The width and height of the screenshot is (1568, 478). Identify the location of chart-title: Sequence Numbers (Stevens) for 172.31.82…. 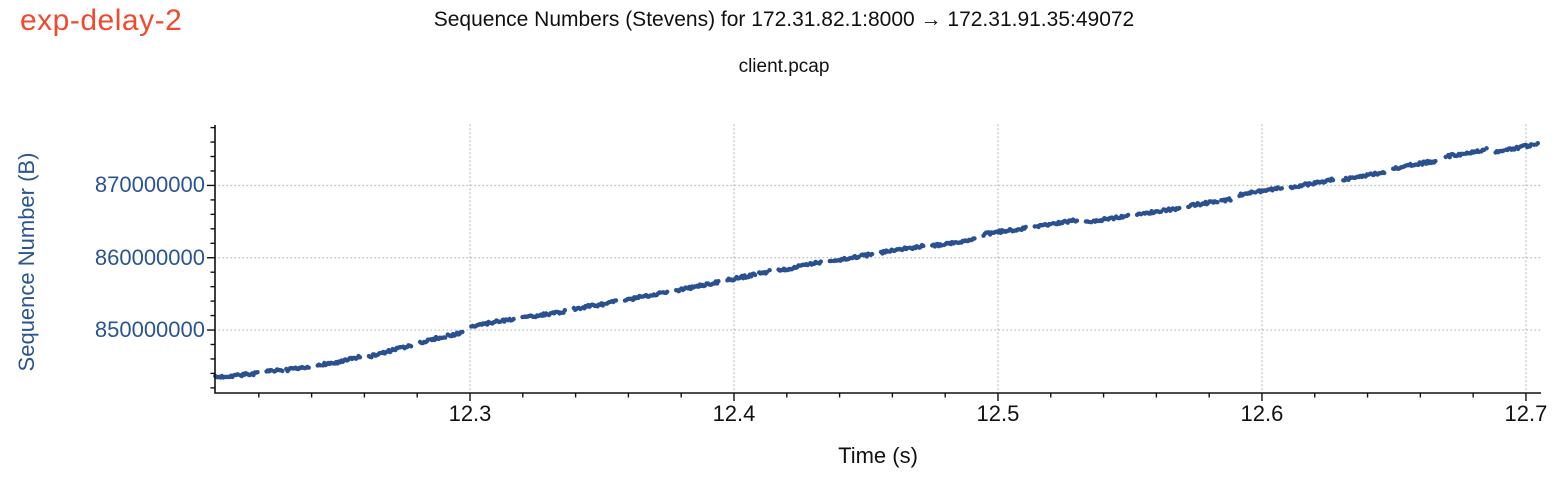
(784, 19).